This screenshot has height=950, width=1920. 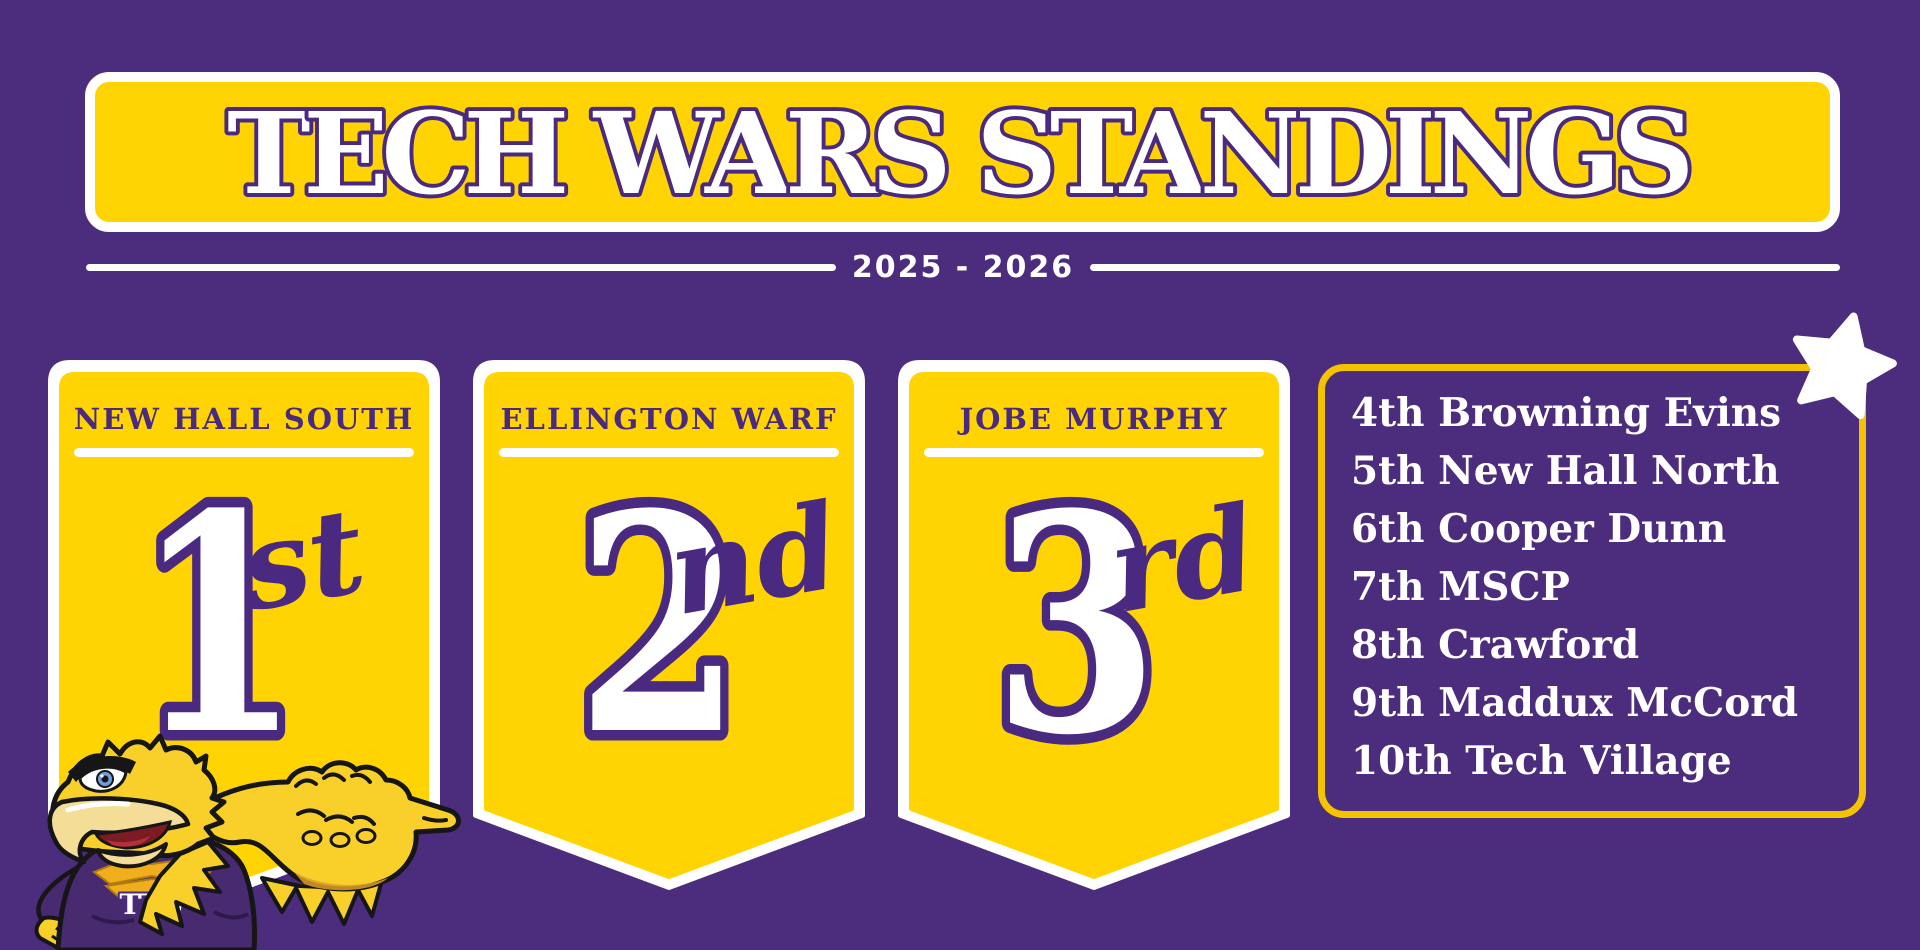 What do you see at coordinates (244, 419) in the screenshot?
I see `pennant-team-name: NEW HALL SOUTH` at bounding box center [244, 419].